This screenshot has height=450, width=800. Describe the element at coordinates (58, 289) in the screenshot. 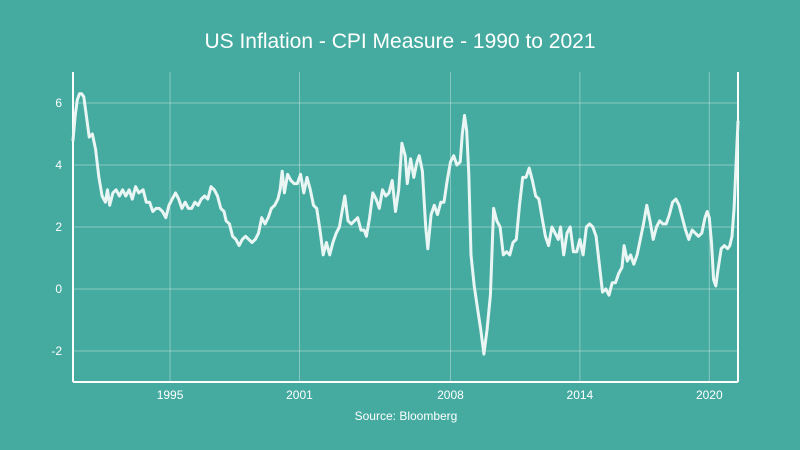

I see `y-tick-label: 0` at that location.